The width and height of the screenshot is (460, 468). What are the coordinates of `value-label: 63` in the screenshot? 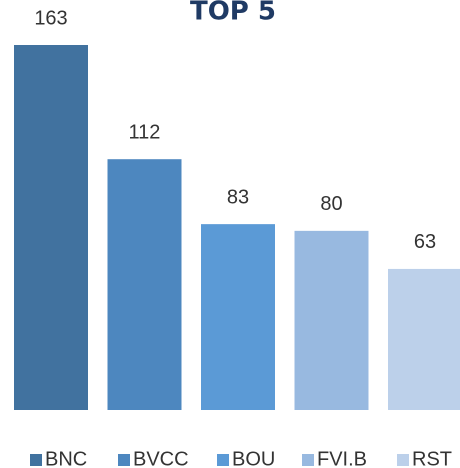 It's located at (425, 242).